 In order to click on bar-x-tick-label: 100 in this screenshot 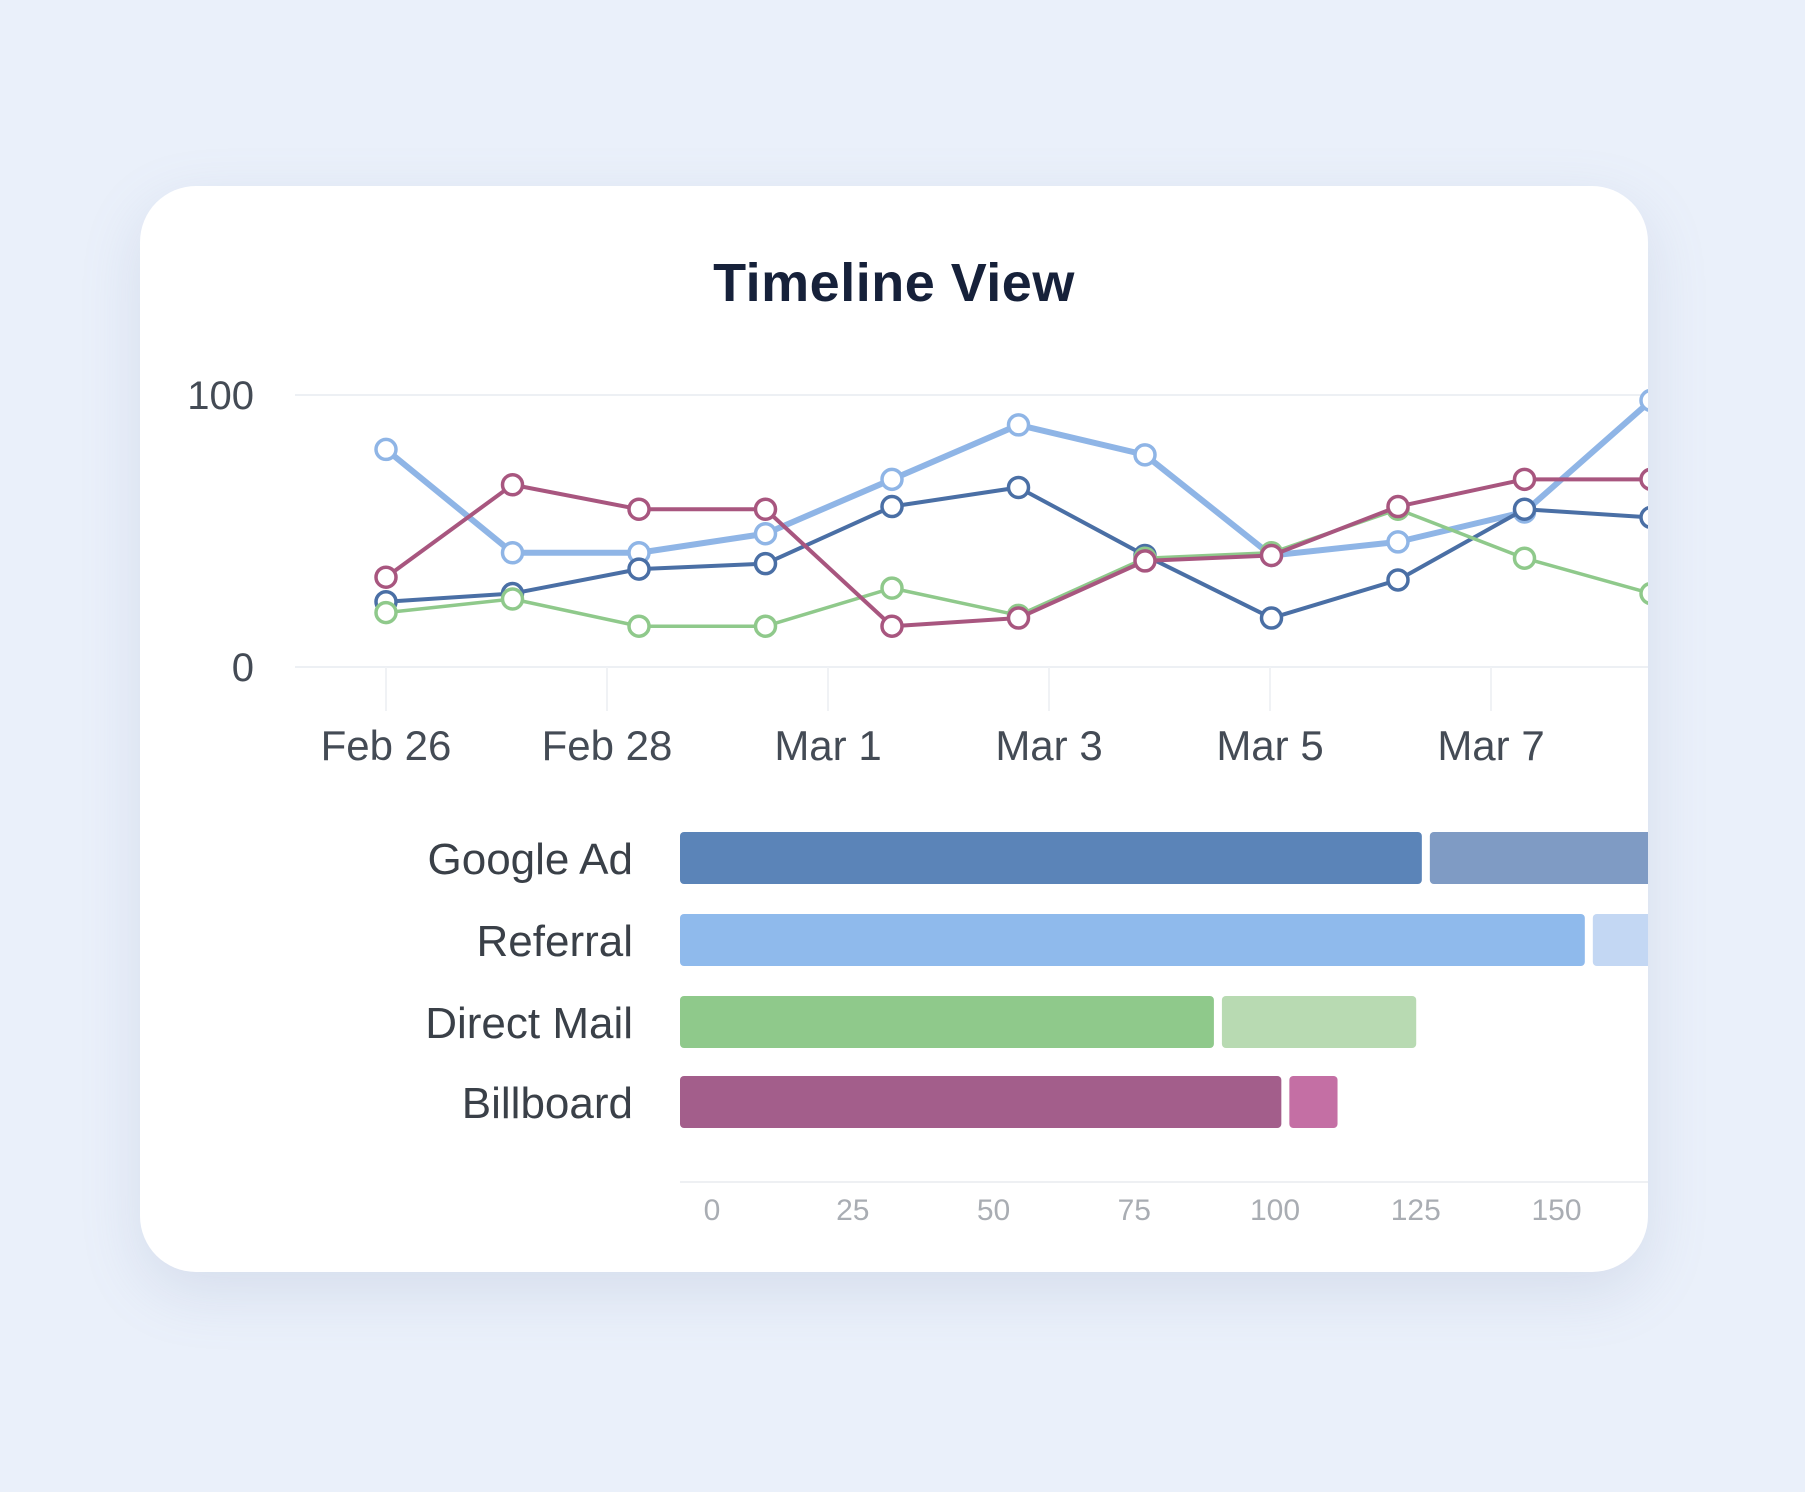, I will do `click(1275, 1210)`.